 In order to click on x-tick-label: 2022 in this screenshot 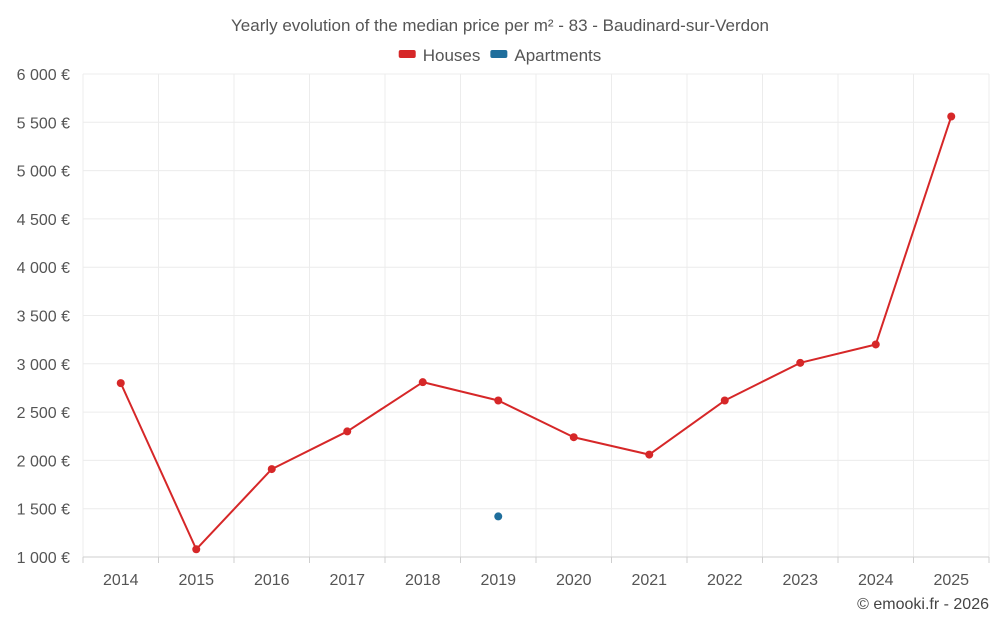, I will do `click(725, 580)`.